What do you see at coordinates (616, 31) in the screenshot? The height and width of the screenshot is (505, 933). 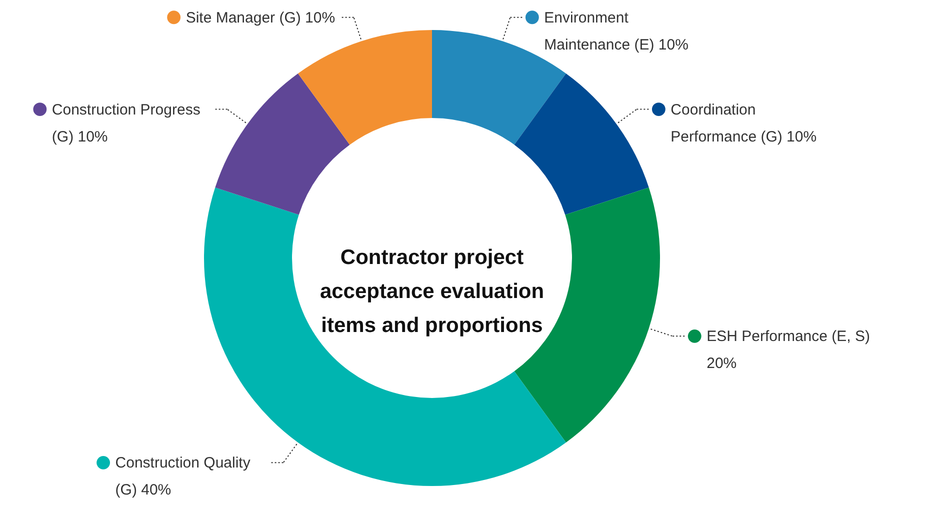 I see `legend-label: Environment Maintenance (E) 10%` at bounding box center [616, 31].